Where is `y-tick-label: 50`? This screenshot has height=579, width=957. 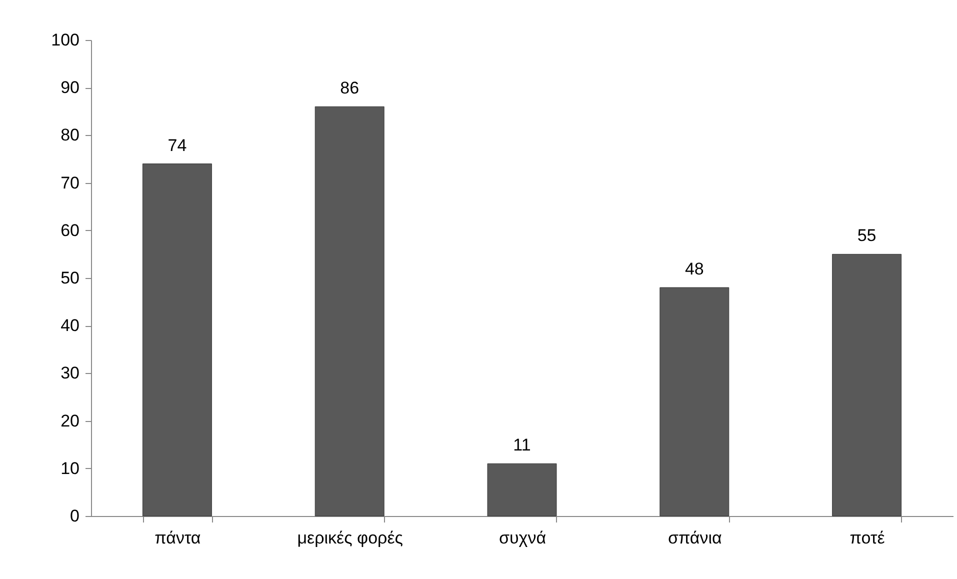 y-tick-label: 50 is located at coordinates (70, 278).